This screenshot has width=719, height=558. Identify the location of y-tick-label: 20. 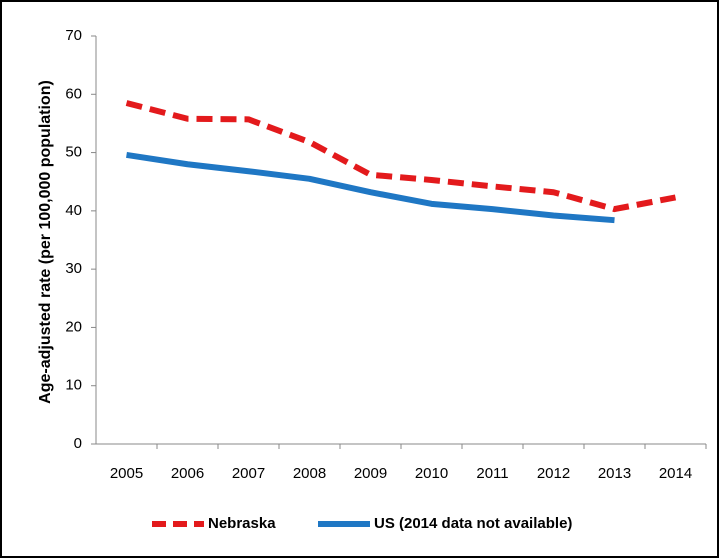
(73, 326).